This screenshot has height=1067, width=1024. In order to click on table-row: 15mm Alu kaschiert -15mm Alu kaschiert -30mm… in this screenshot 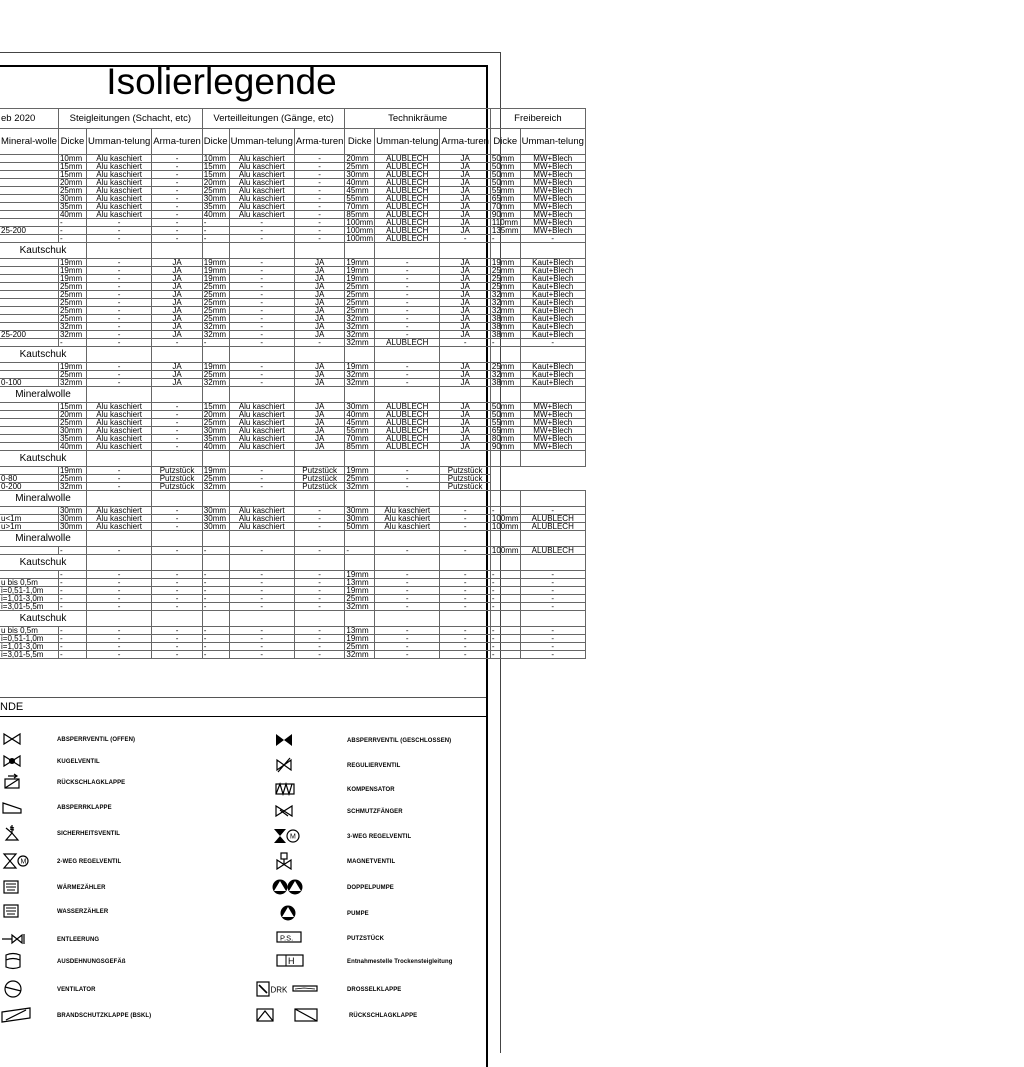, I will do `click(293, 174)`.